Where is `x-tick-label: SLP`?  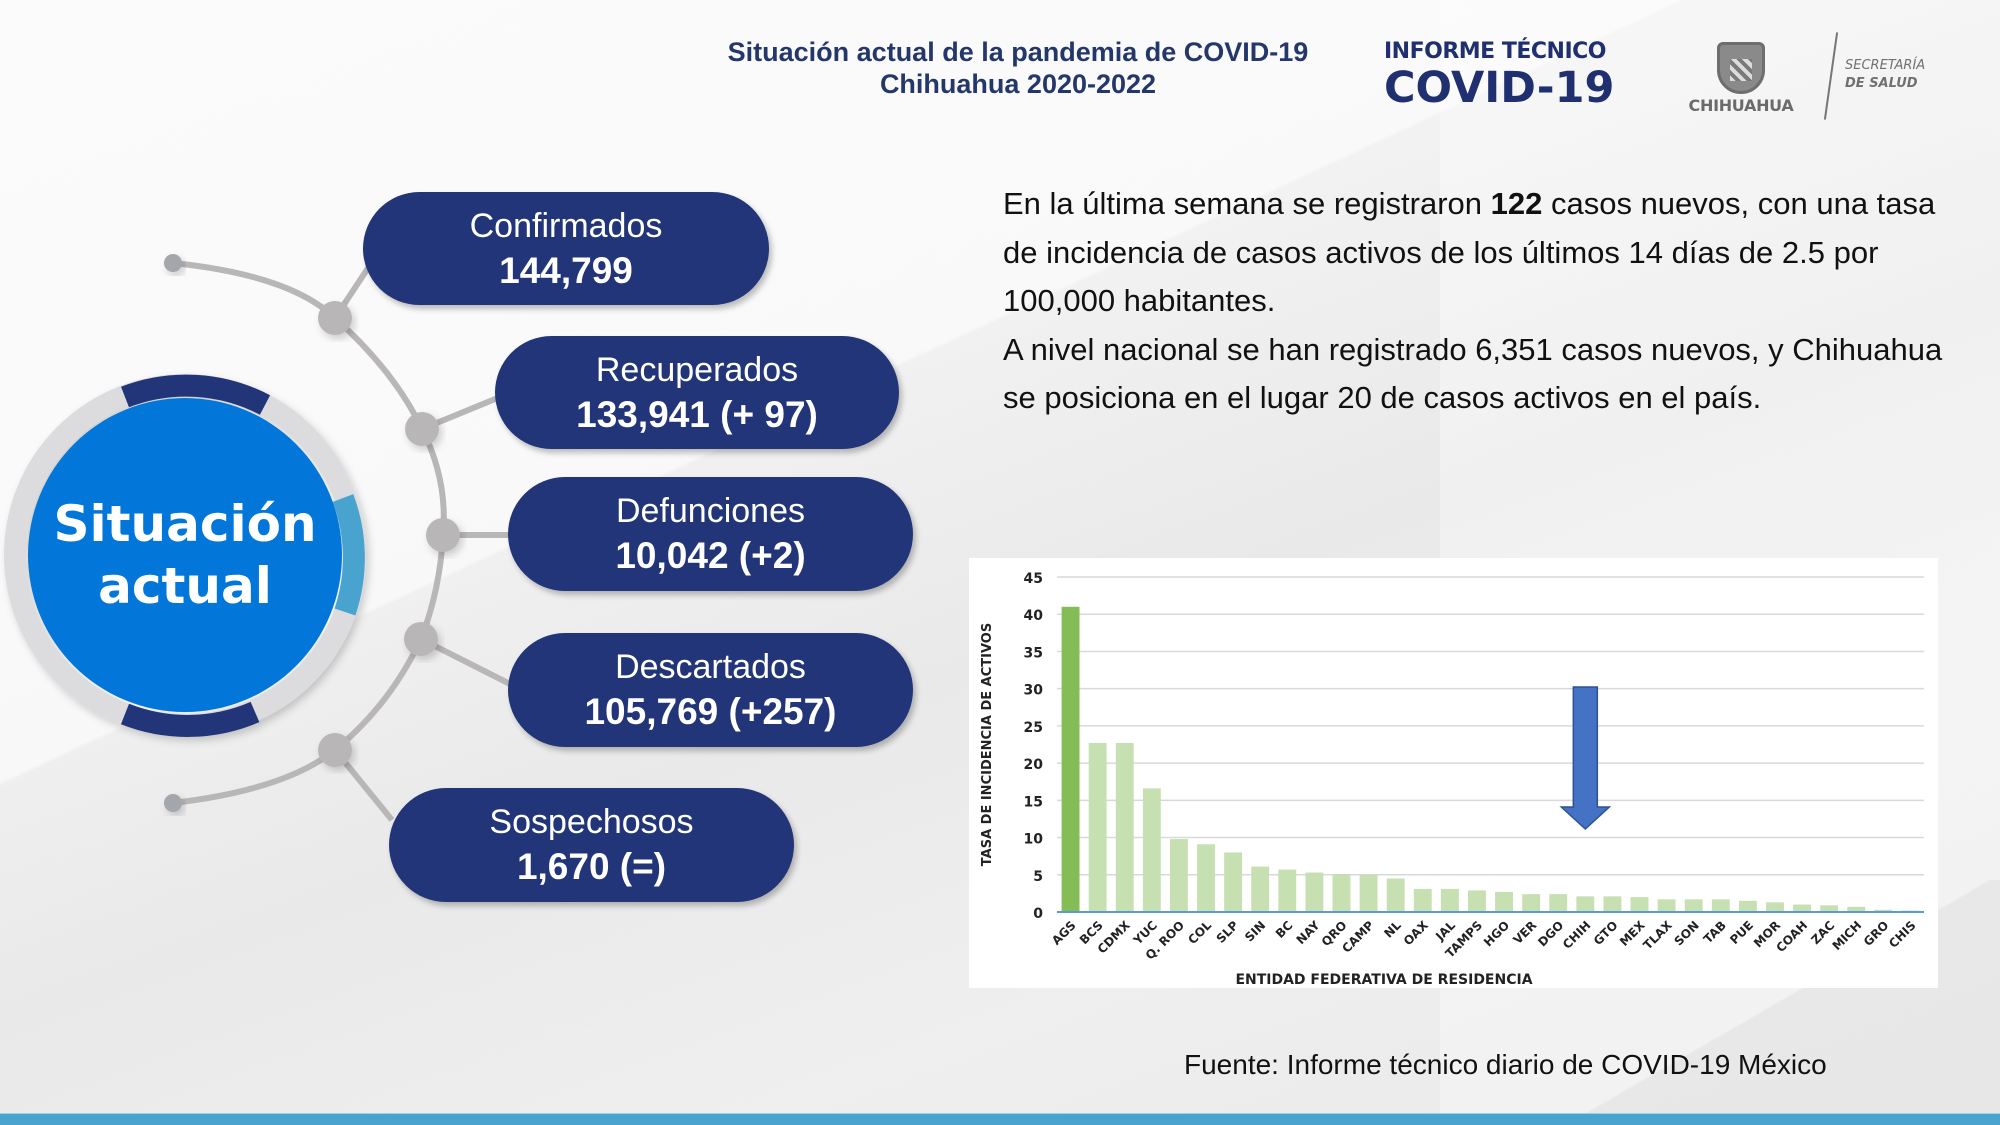
x-tick-label: SLP is located at coordinates (1228, 932).